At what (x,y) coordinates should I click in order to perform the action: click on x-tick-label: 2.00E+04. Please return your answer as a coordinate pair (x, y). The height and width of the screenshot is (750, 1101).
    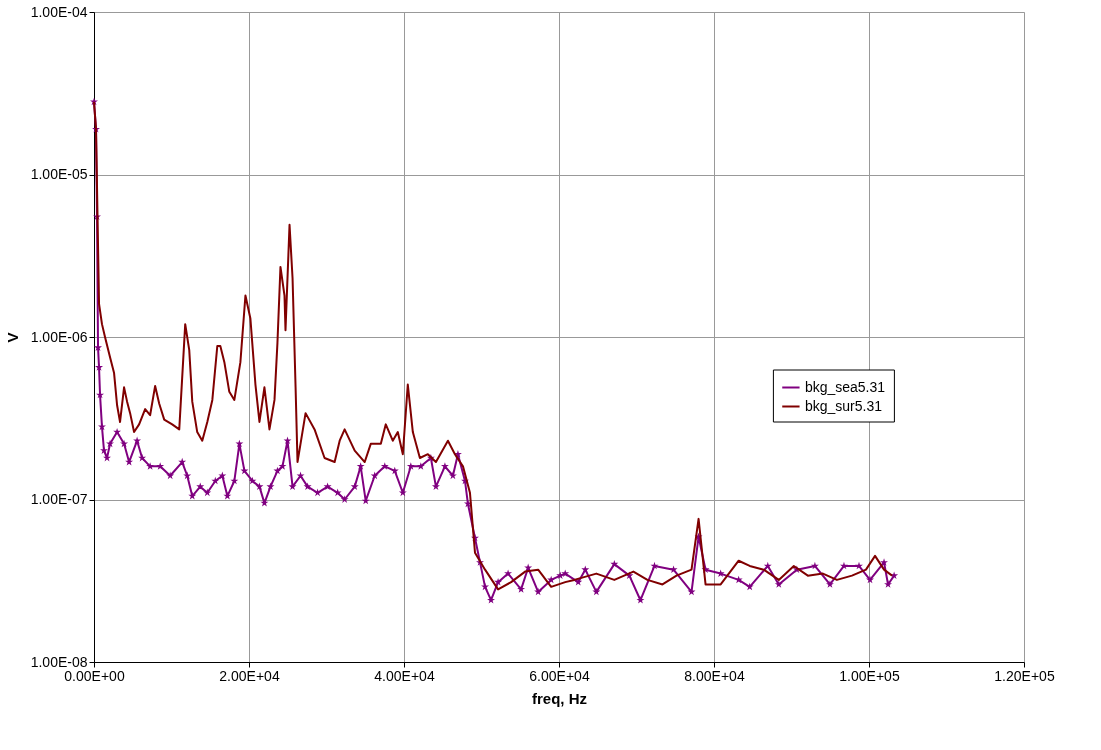
    Looking at the image, I should click on (249, 675).